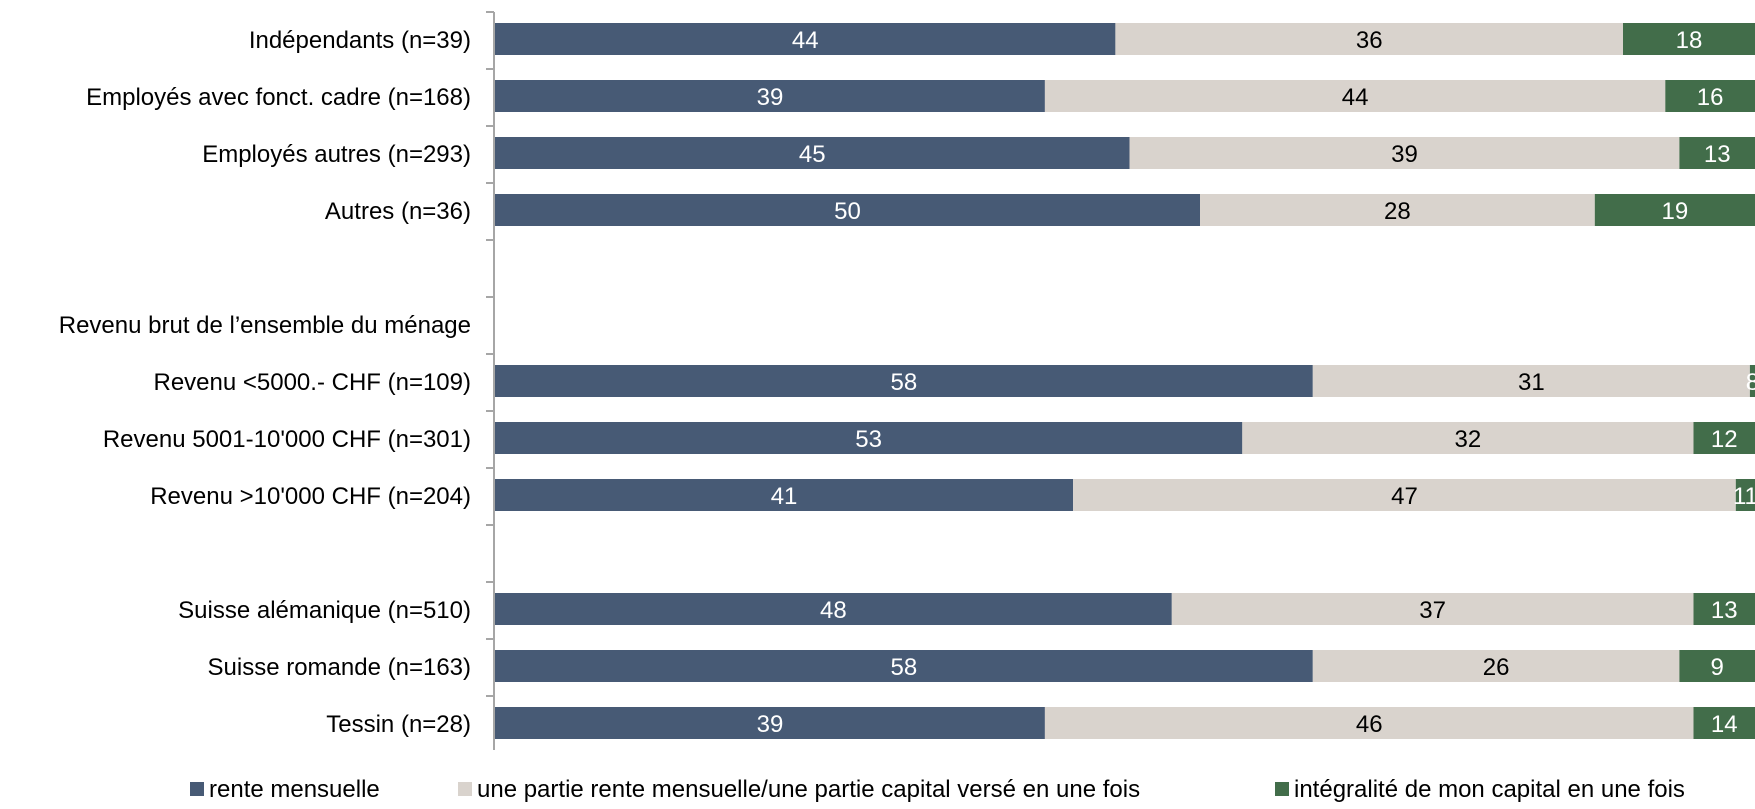 This screenshot has height=809, width=1755. Describe the element at coordinates (1489, 789) in the screenshot. I see `legend-label: intégralité de mon capital en une fois` at that location.